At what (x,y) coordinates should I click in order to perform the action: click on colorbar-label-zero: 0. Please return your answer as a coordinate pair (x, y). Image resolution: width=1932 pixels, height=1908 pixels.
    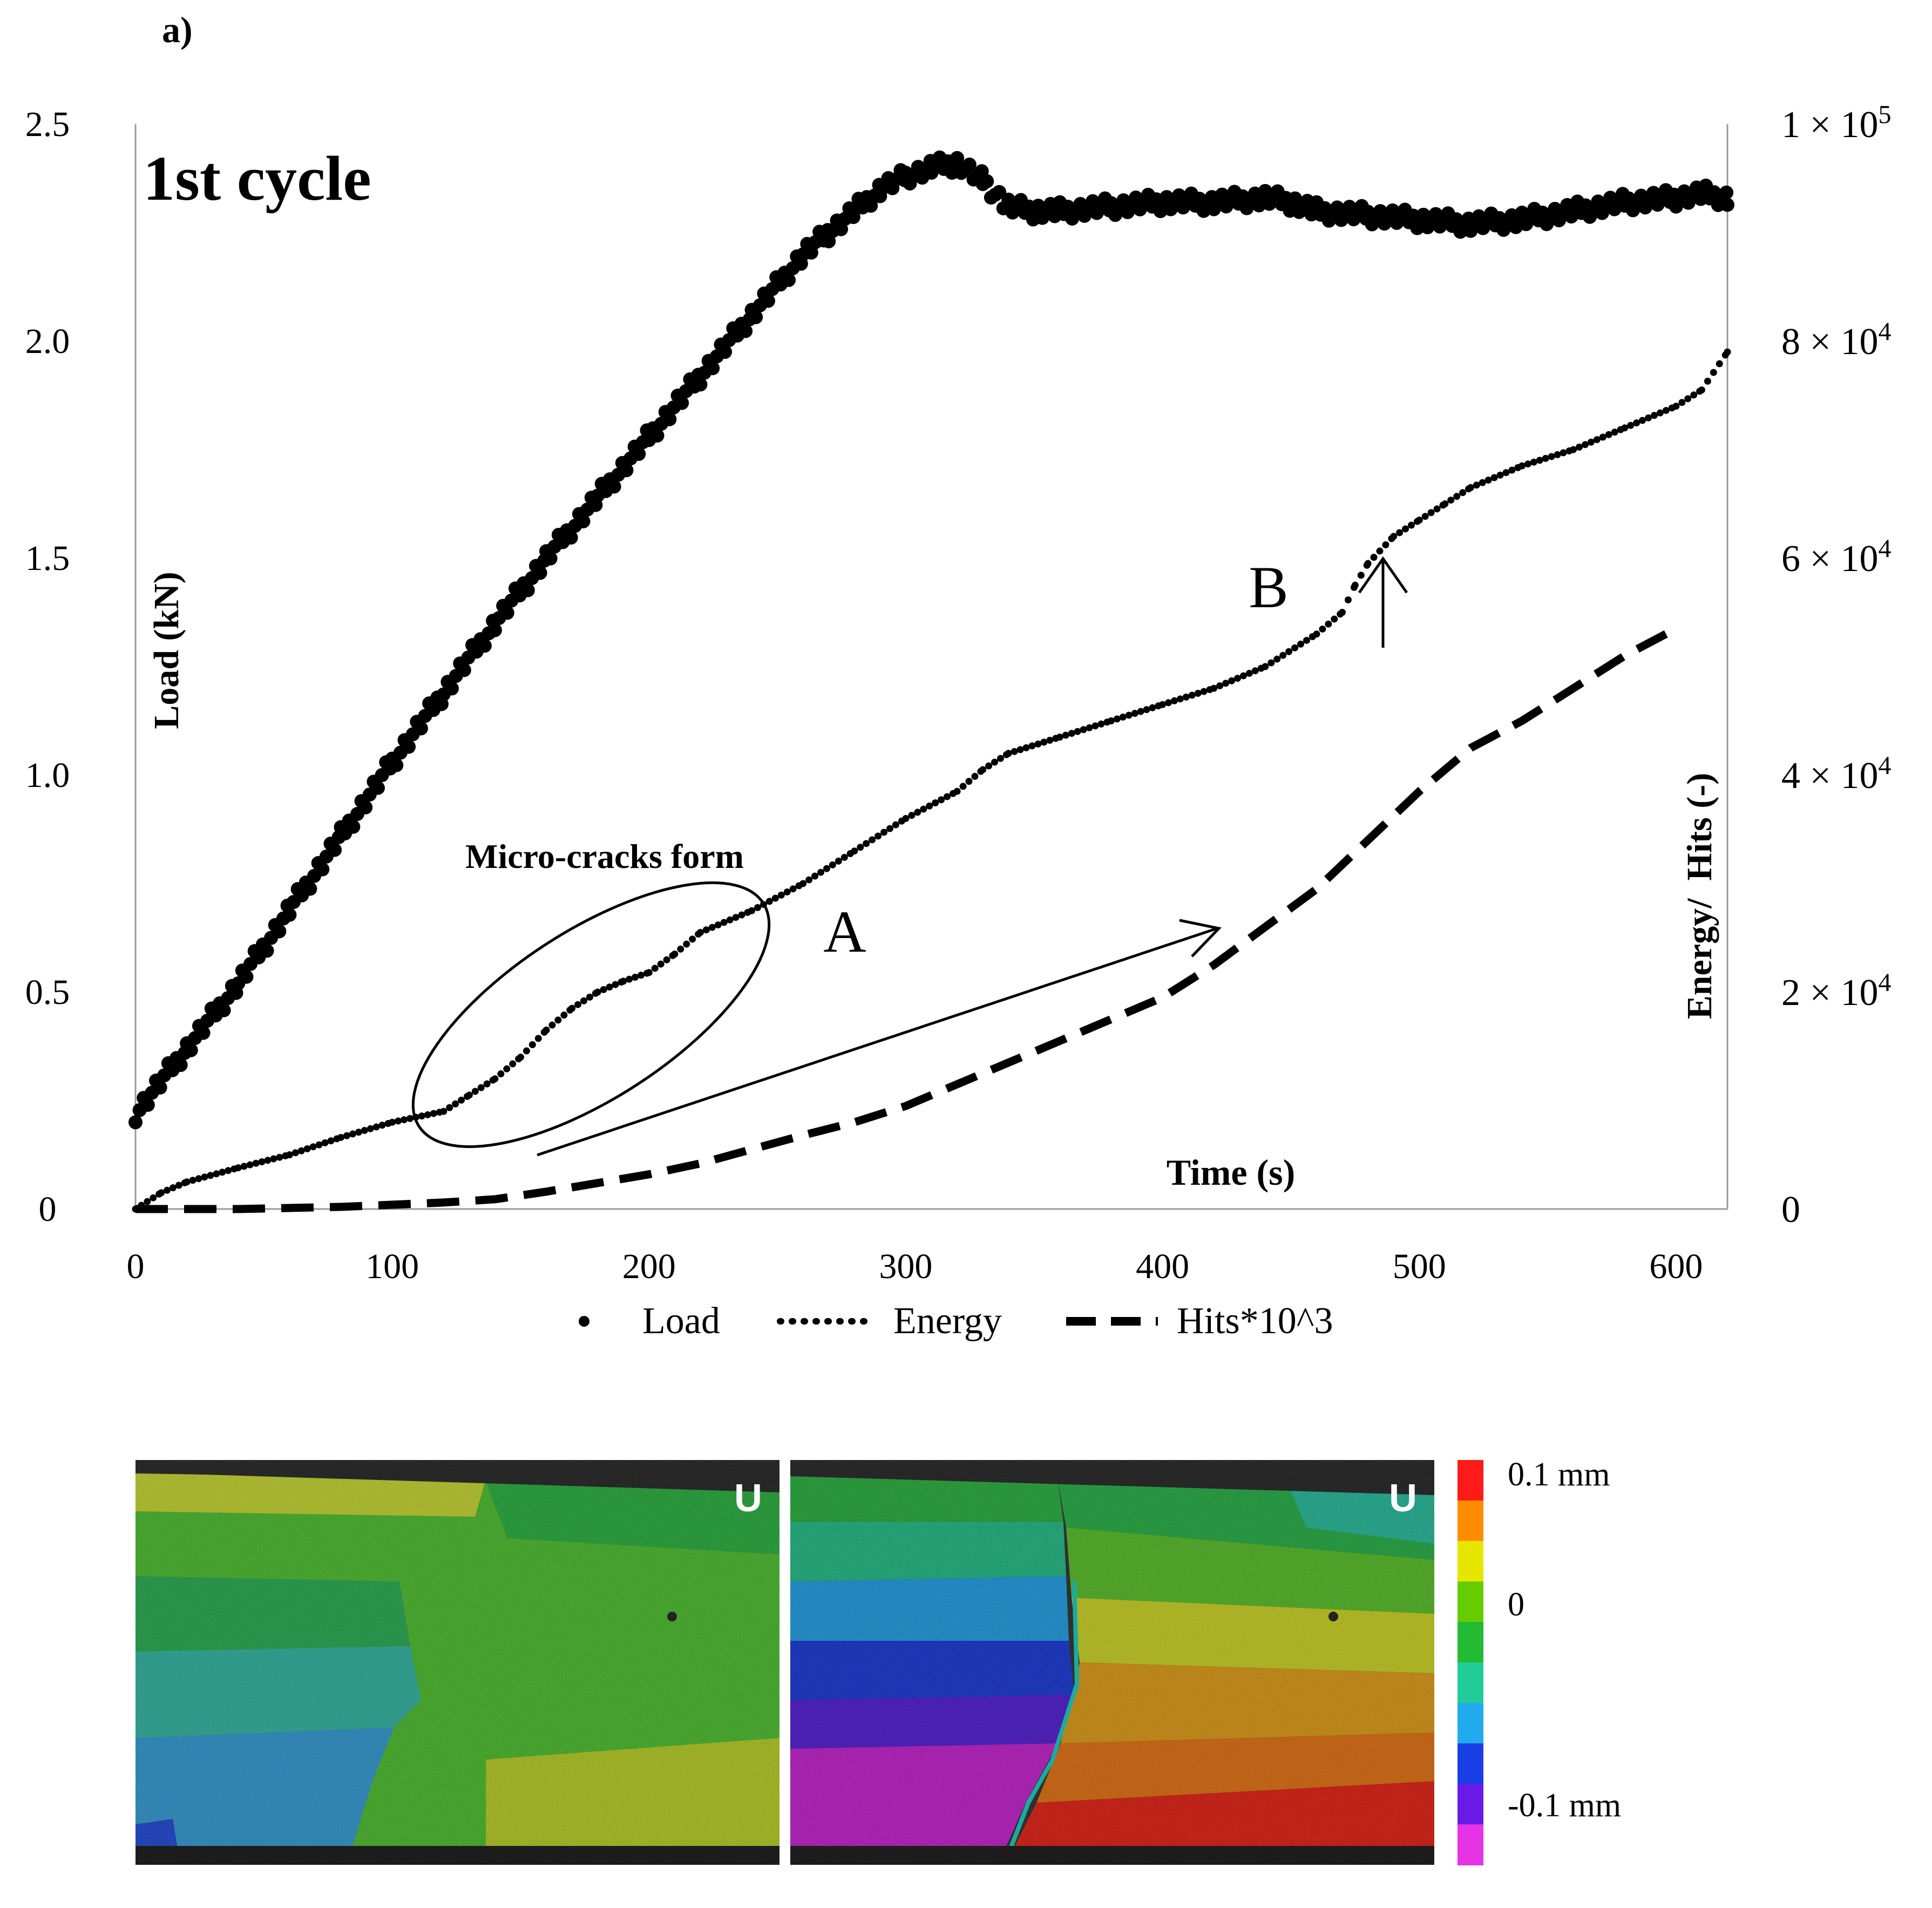
    Looking at the image, I should click on (1516, 1604).